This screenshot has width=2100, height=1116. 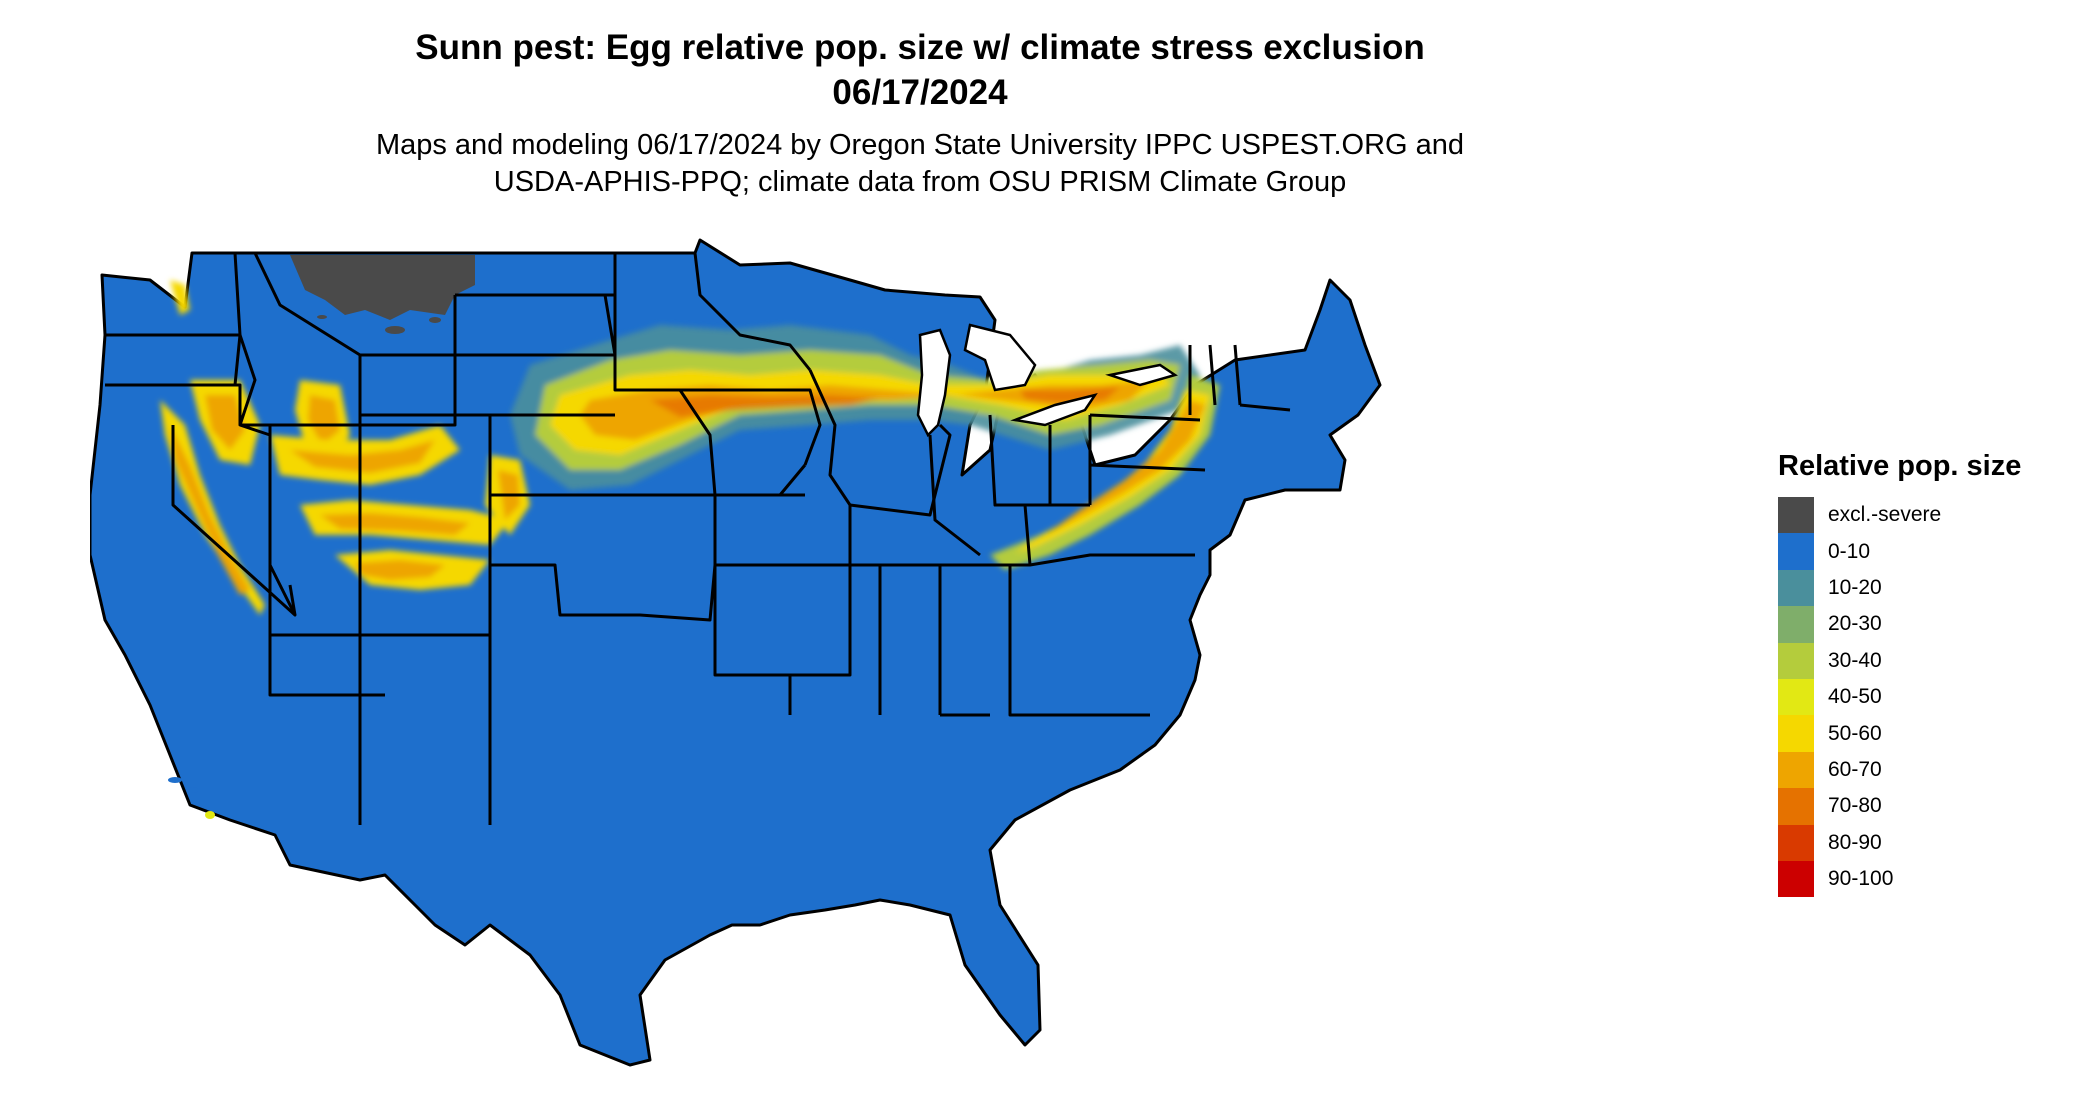 I want to click on legend-item: excl.-severe, so click(x=1899, y=515).